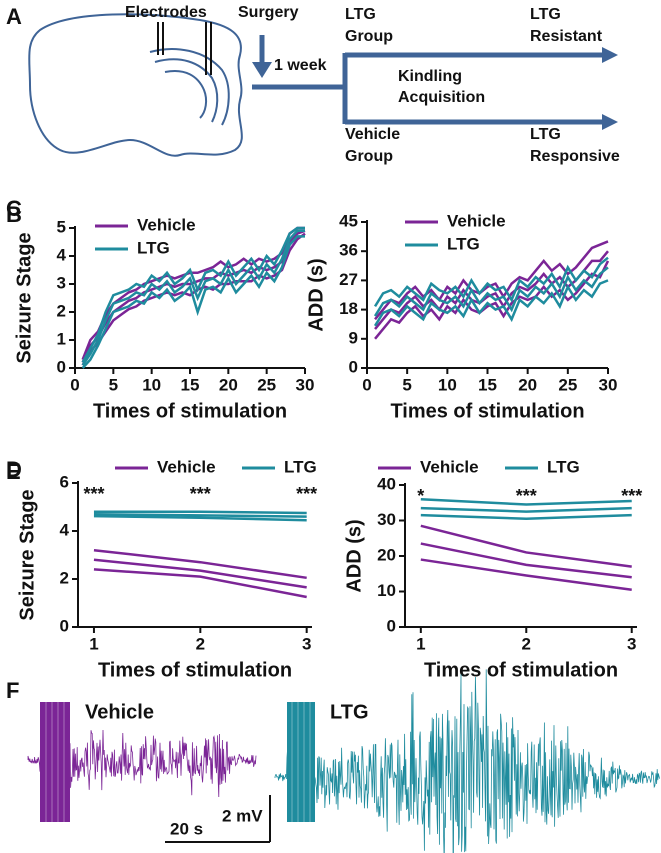 This screenshot has height=853, width=661. What do you see at coordinates (14, 214) in the screenshot?
I see `panel-label: B` at bounding box center [14, 214].